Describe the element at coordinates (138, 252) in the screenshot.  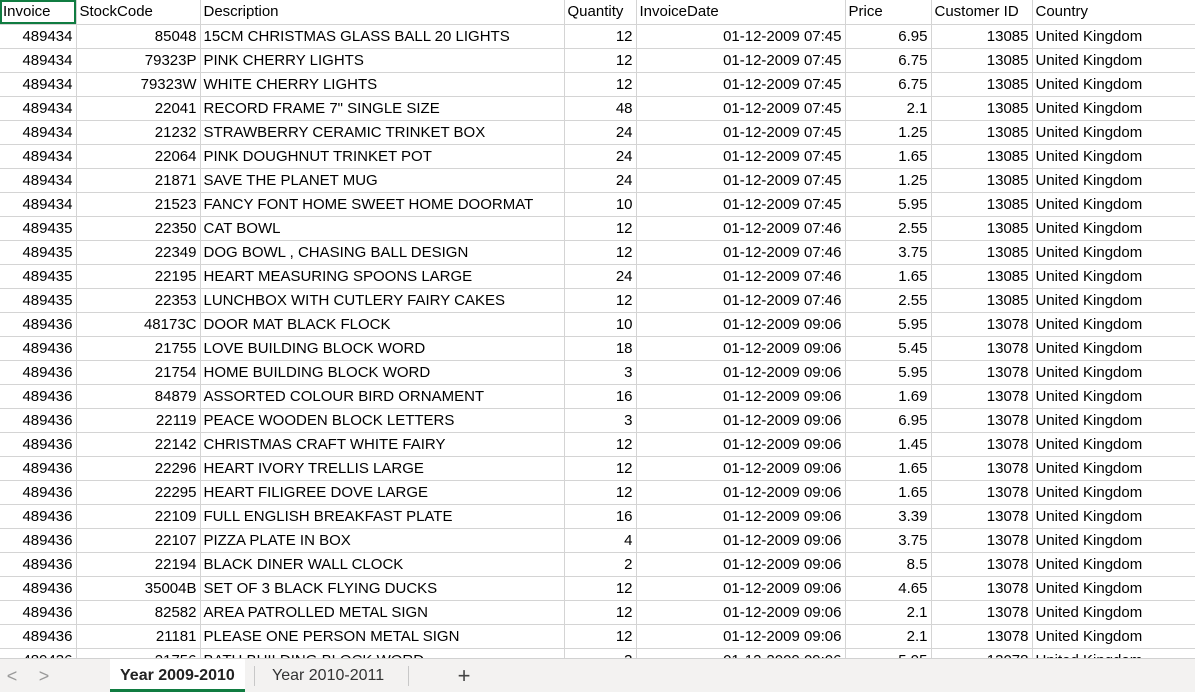
I see `cell-stockcode: 22349` at that location.